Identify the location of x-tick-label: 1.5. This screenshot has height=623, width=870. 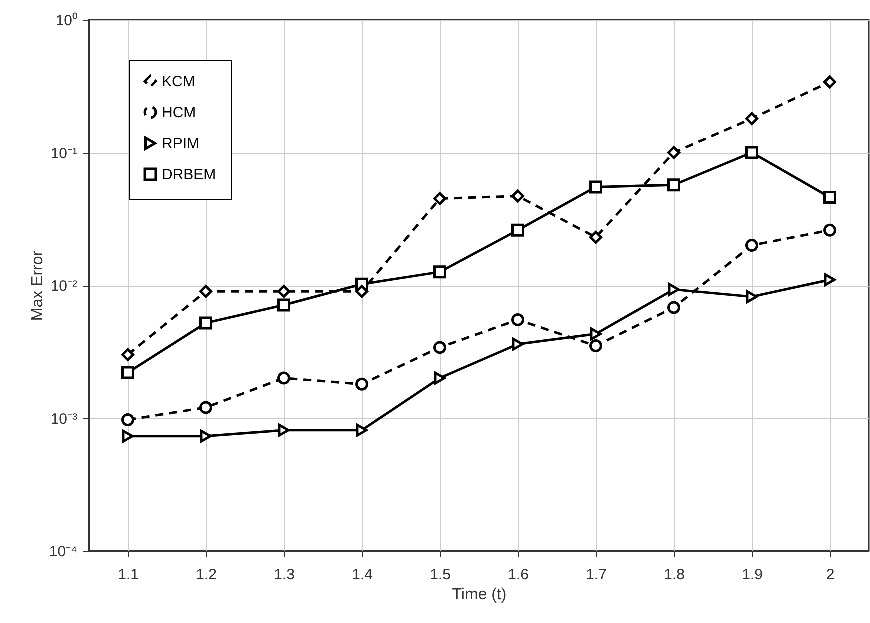
(440, 575).